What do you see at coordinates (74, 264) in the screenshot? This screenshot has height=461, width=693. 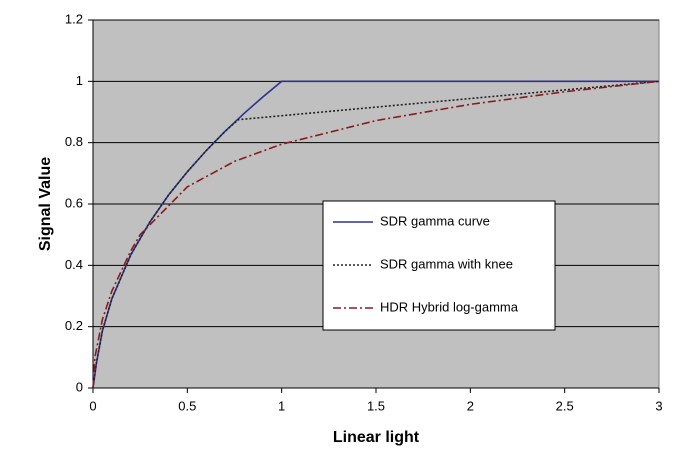 I see `y-tick-label: 0.4` at bounding box center [74, 264].